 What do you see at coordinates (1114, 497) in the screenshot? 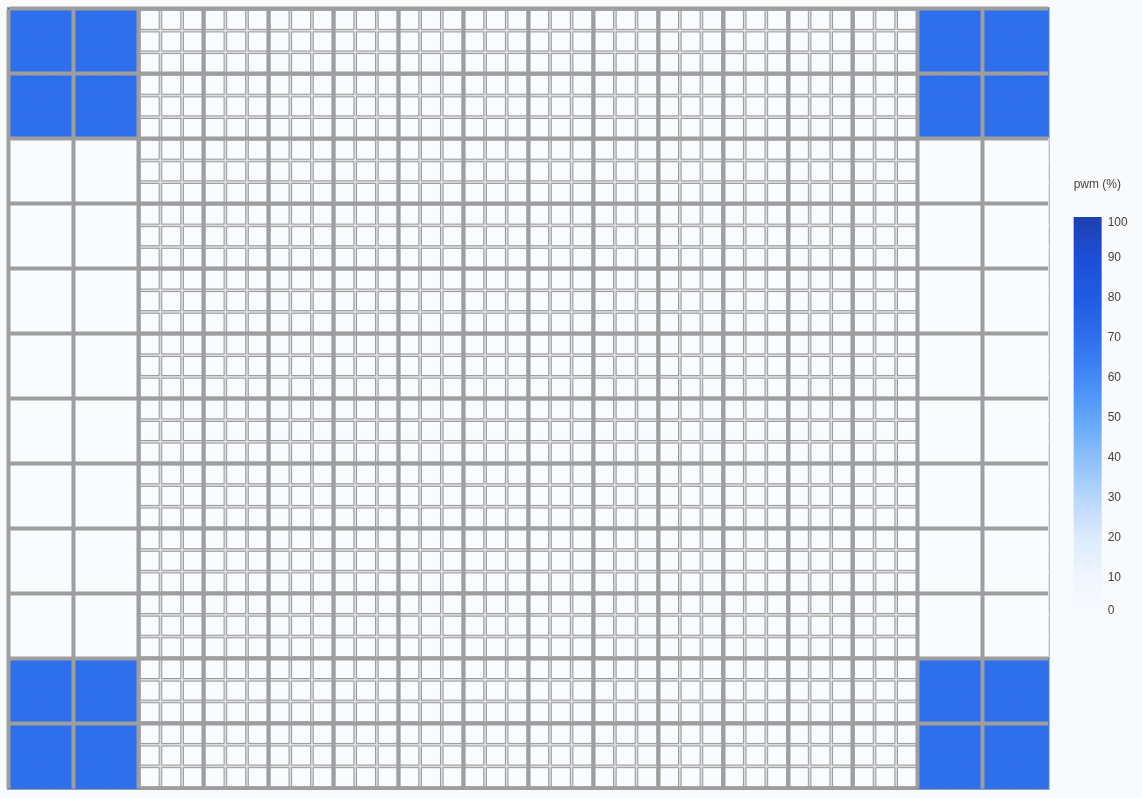
I see `color-bar-label: 30` at bounding box center [1114, 497].